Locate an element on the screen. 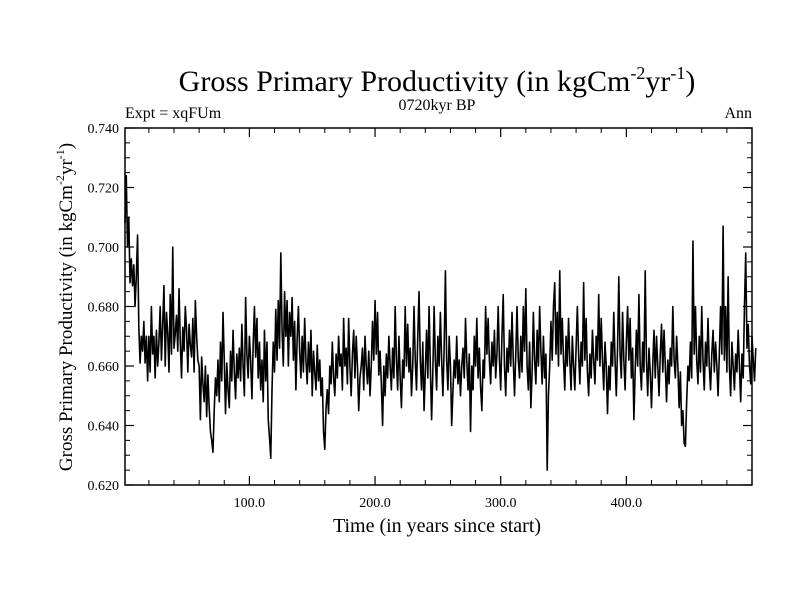 The height and width of the screenshot is (600, 800). y-tick-label: 0.640 is located at coordinates (104, 427).